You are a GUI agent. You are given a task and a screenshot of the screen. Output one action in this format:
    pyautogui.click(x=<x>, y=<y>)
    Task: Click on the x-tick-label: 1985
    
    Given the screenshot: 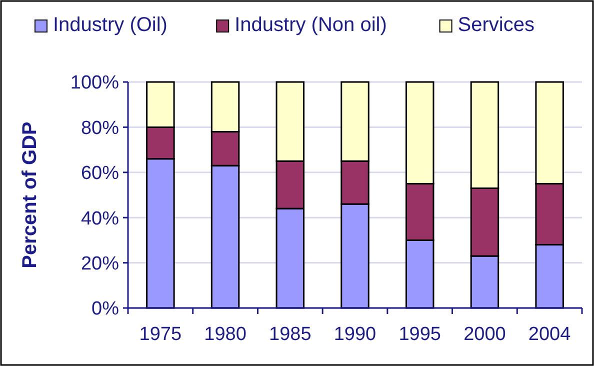 What is the action you would take?
    pyautogui.click(x=290, y=334)
    